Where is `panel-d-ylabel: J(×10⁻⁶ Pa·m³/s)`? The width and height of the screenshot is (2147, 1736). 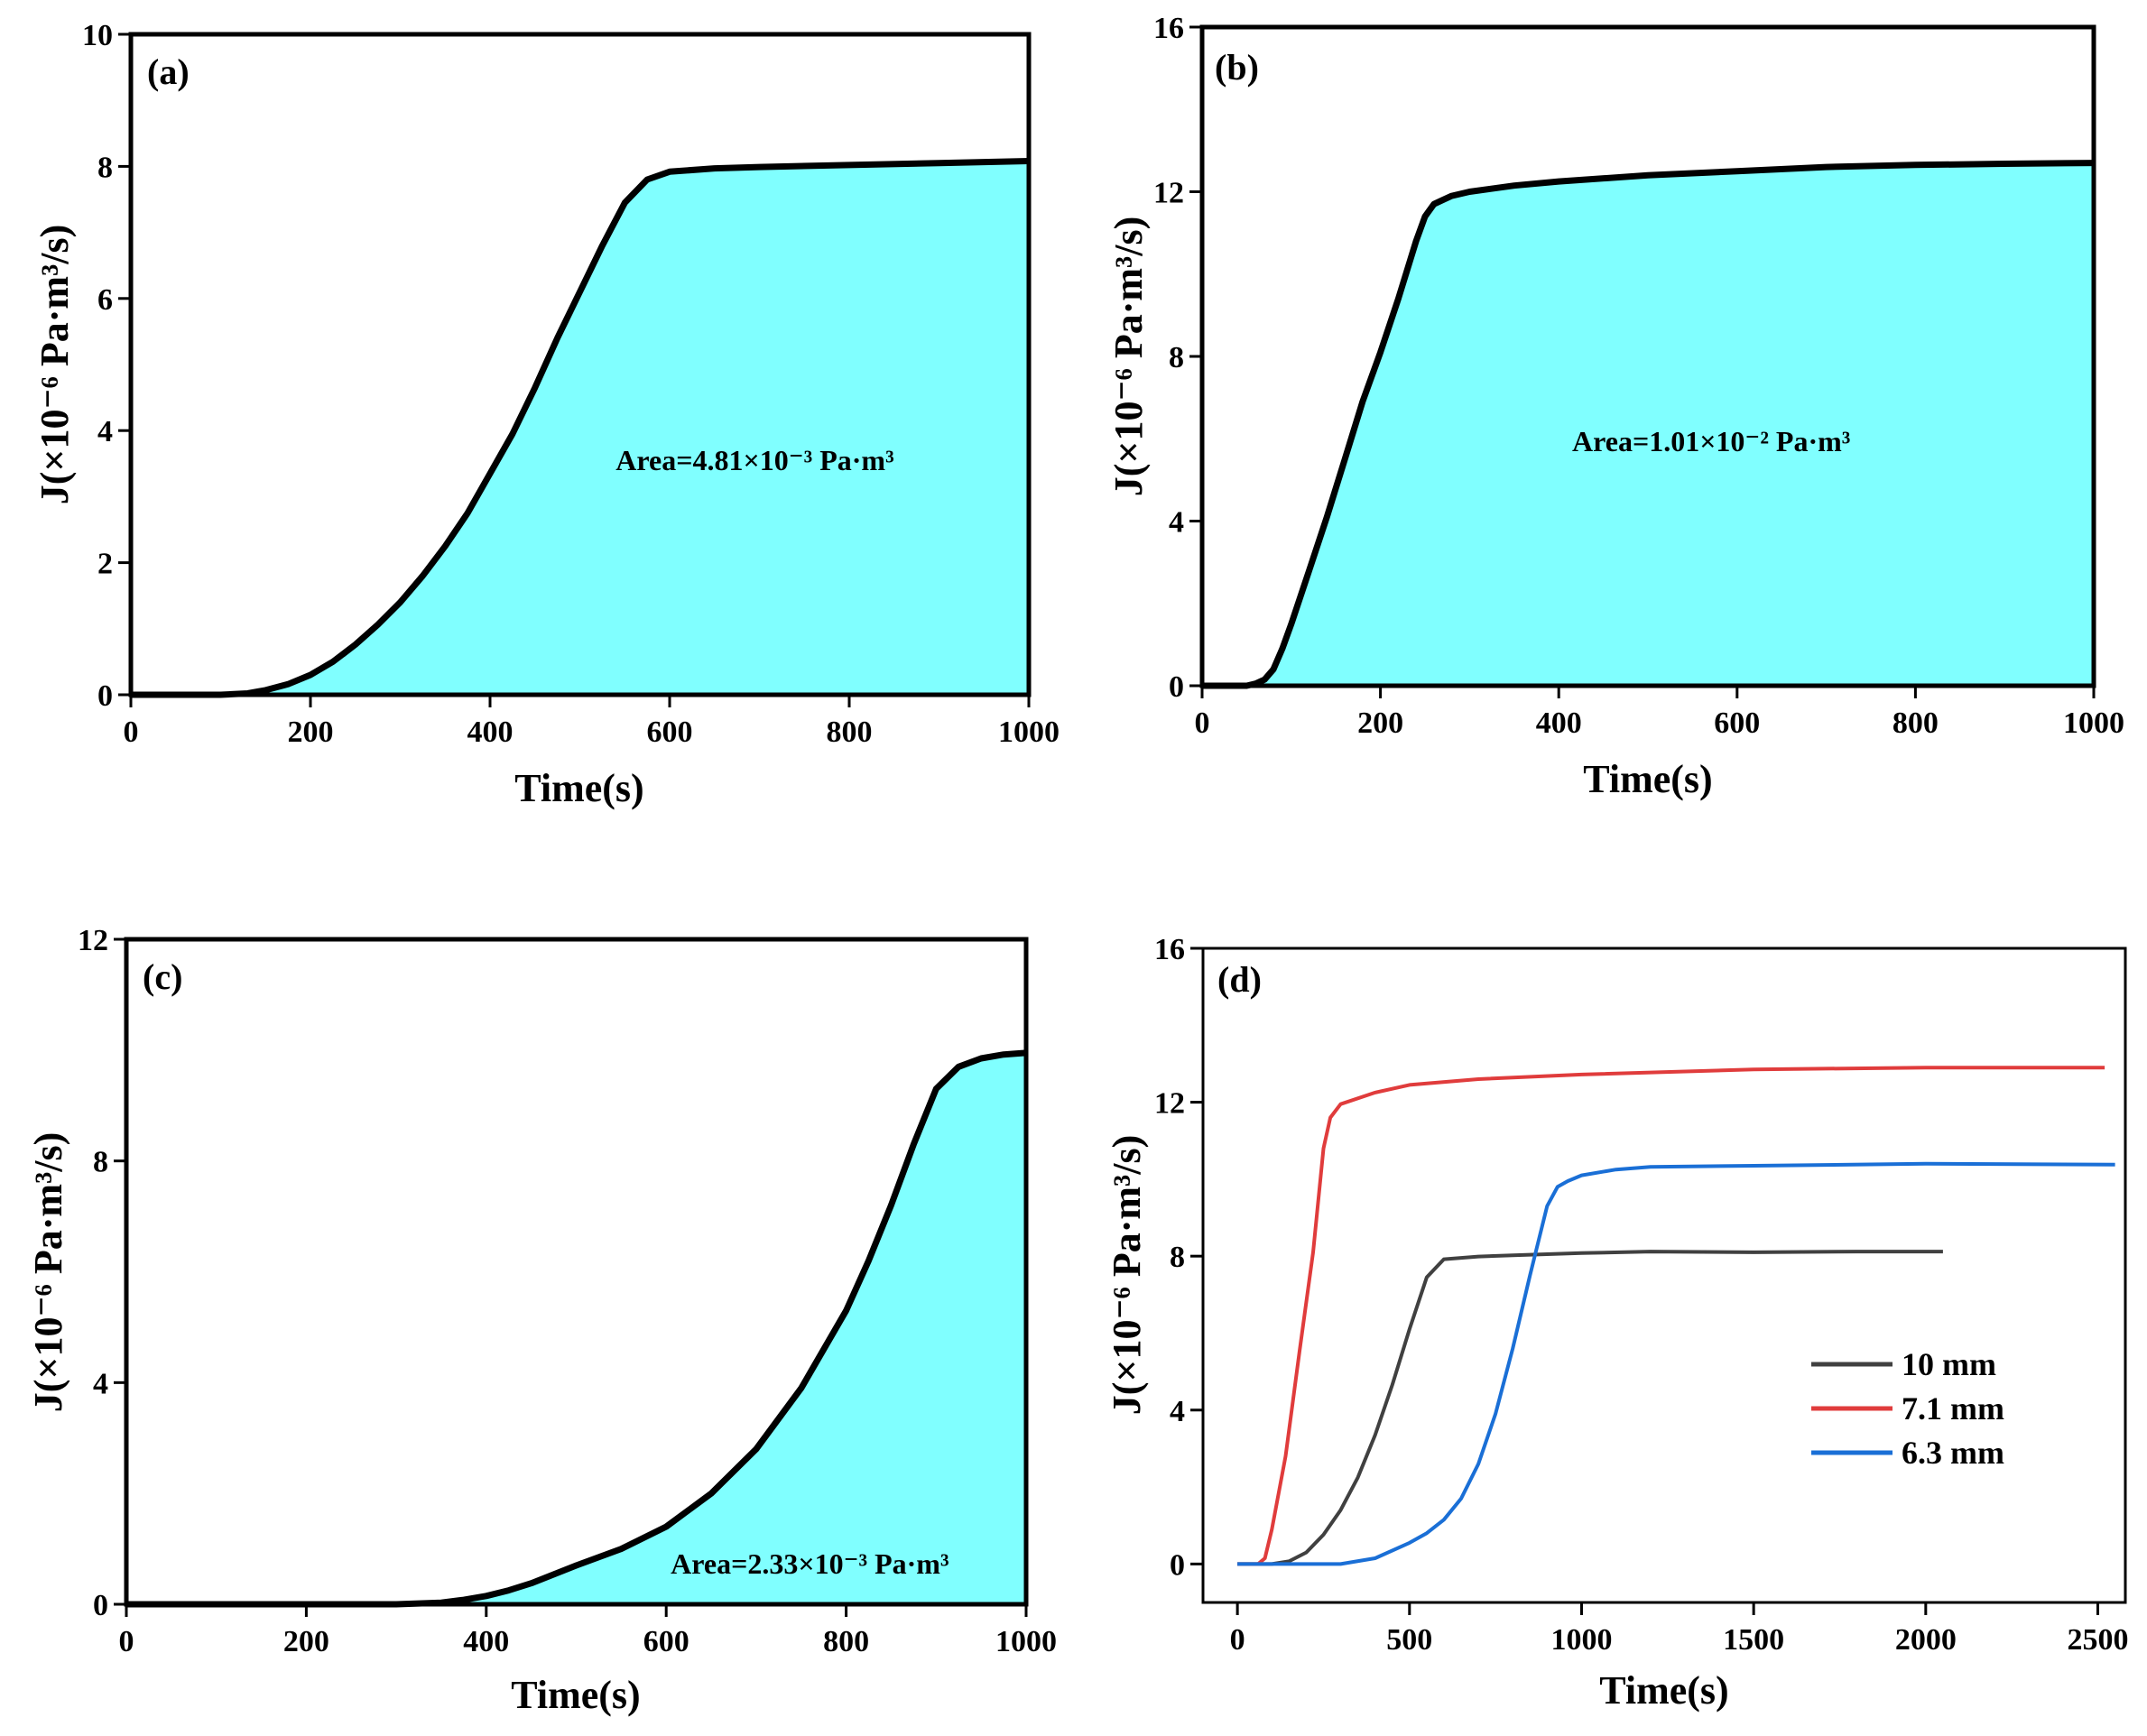 panel-d-ylabel: J(×10⁻⁶ Pa·m³/s) is located at coordinates (1127, 1275).